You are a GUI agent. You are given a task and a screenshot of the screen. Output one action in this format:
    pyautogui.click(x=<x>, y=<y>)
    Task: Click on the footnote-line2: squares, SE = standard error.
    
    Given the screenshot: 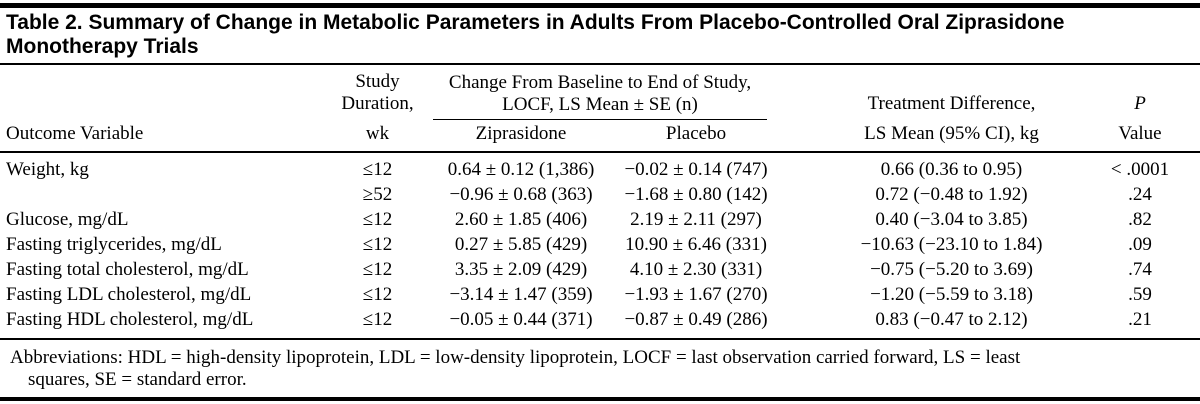 What is the action you would take?
    pyautogui.click(x=137, y=379)
    